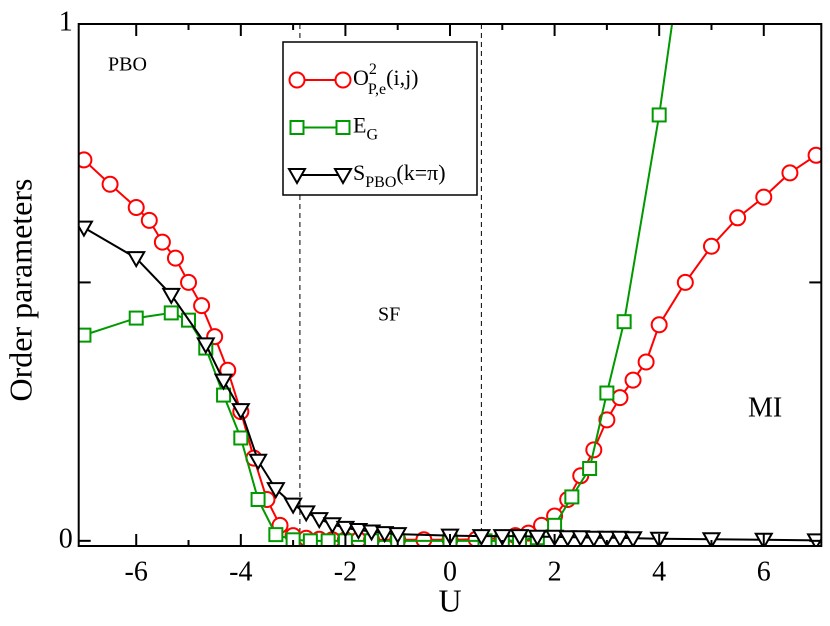  Describe the element at coordinates (402, 77) in the screenshot. I see `legend-suffix: (i,j)` at that location.